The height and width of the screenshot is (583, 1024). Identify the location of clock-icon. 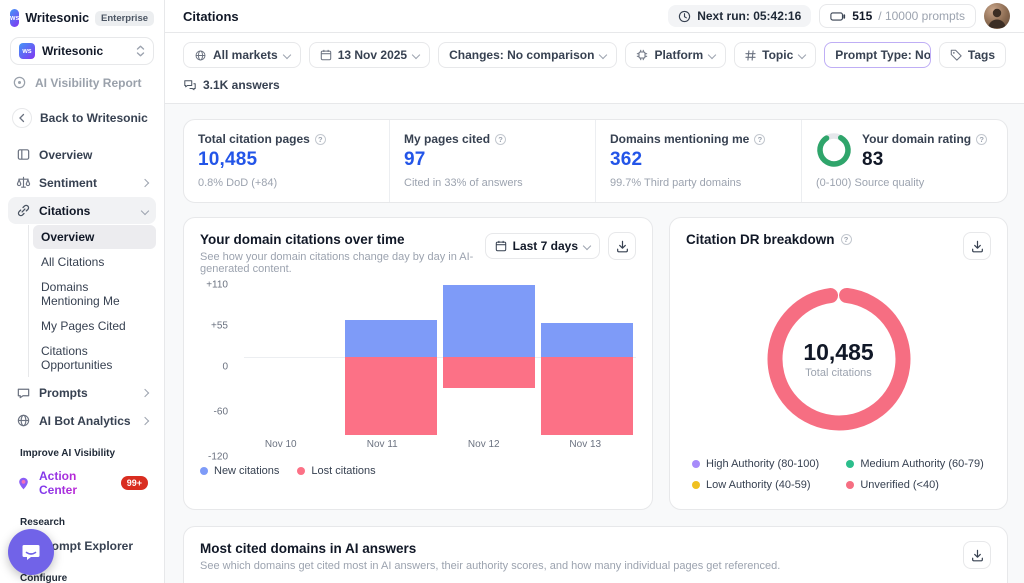
(685, 16).